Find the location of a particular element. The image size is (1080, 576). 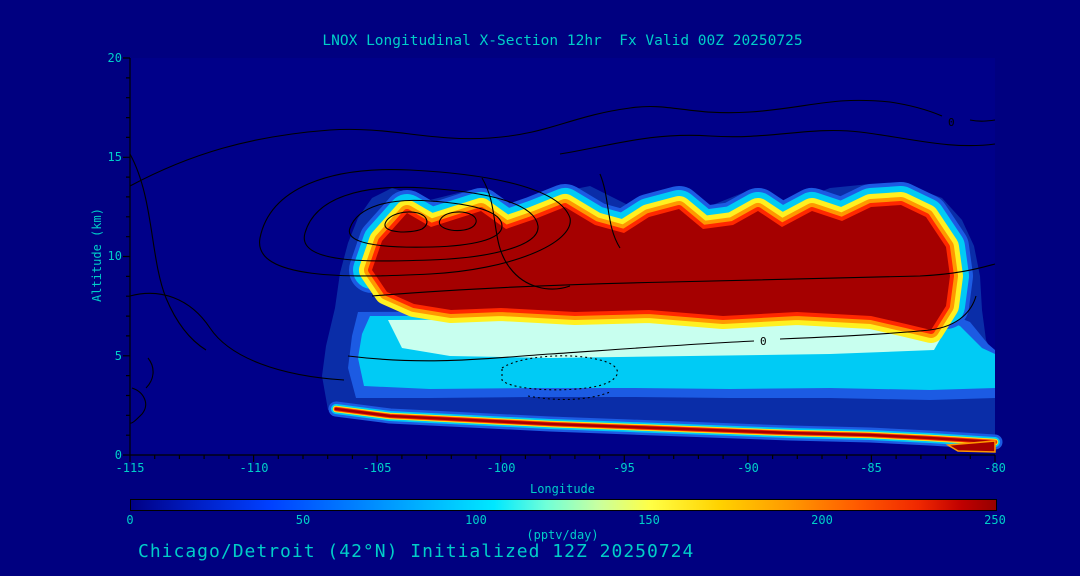

contour-corner-b is located at coordinates (149, 373).